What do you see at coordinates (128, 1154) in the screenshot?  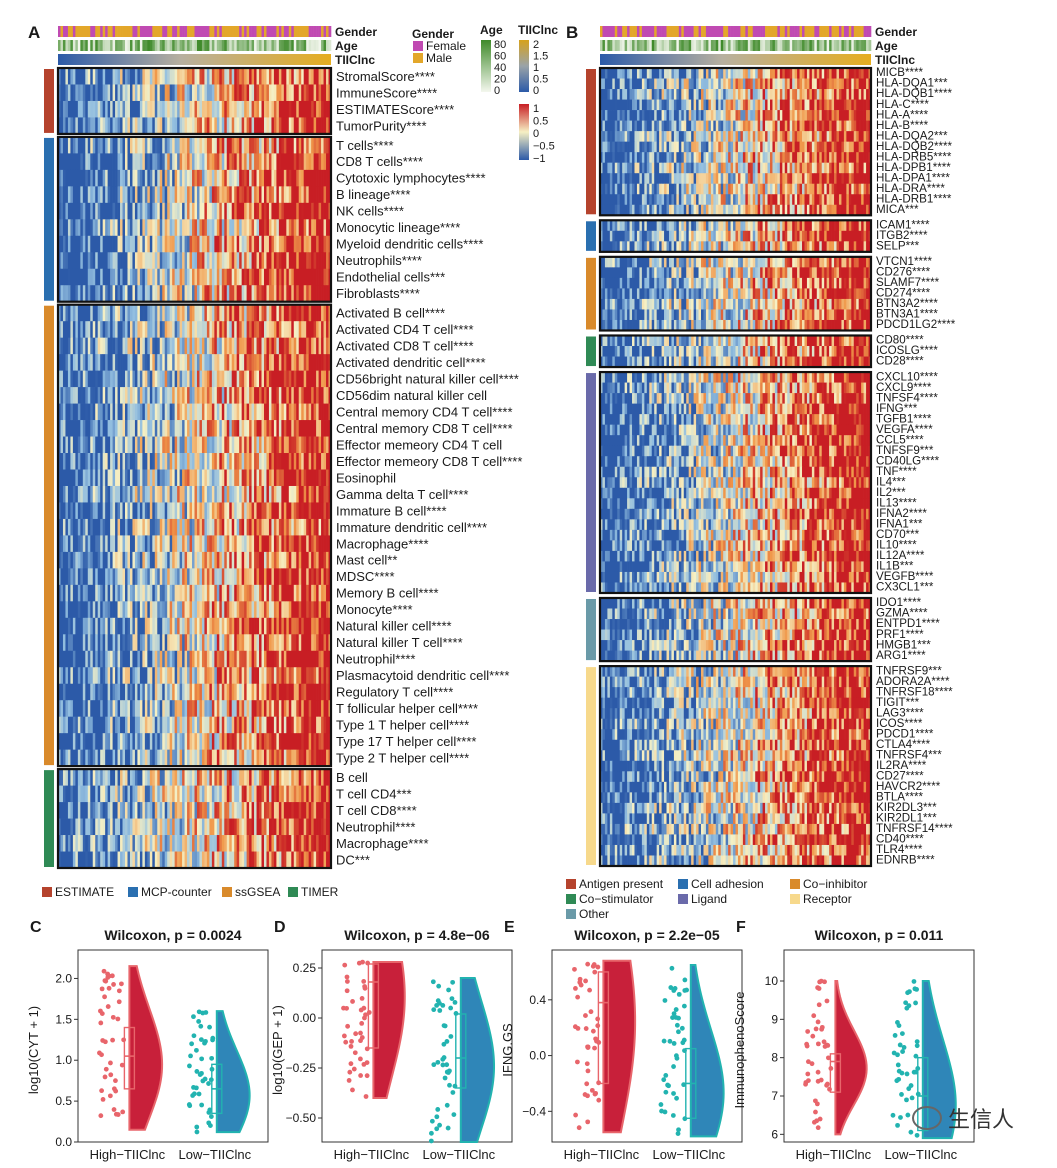 I see `x-tick-label: High−TIIClnc` at bounding box center [128, 1154].